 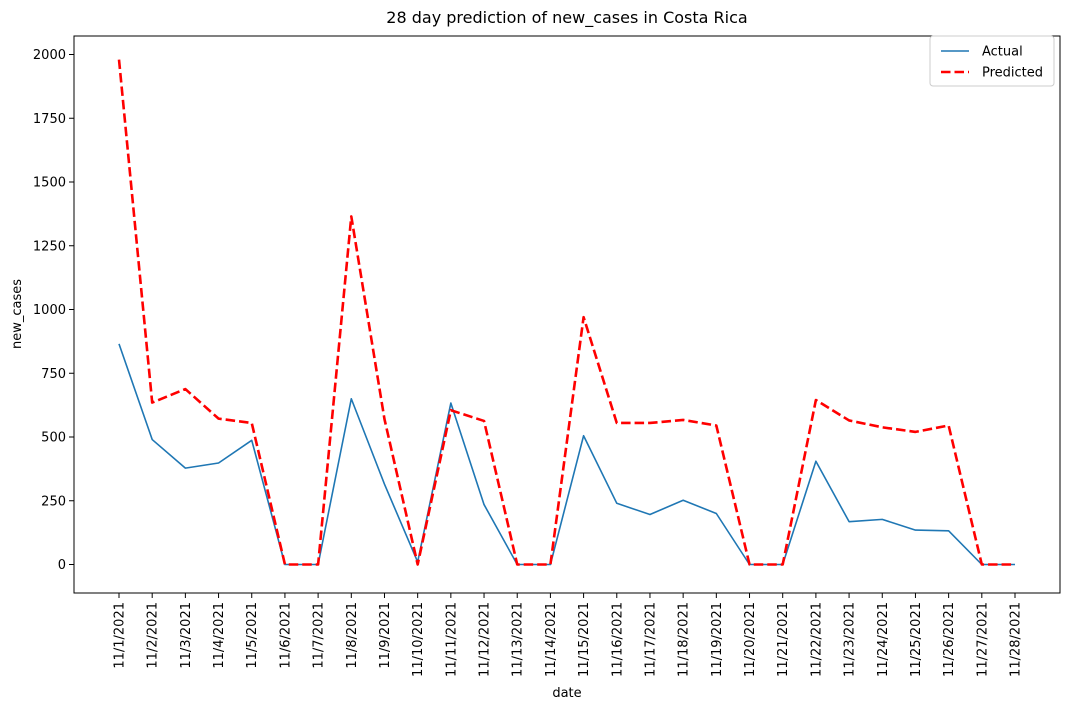 I want to click on x-axis-label: date, so click(x=566, y=693).